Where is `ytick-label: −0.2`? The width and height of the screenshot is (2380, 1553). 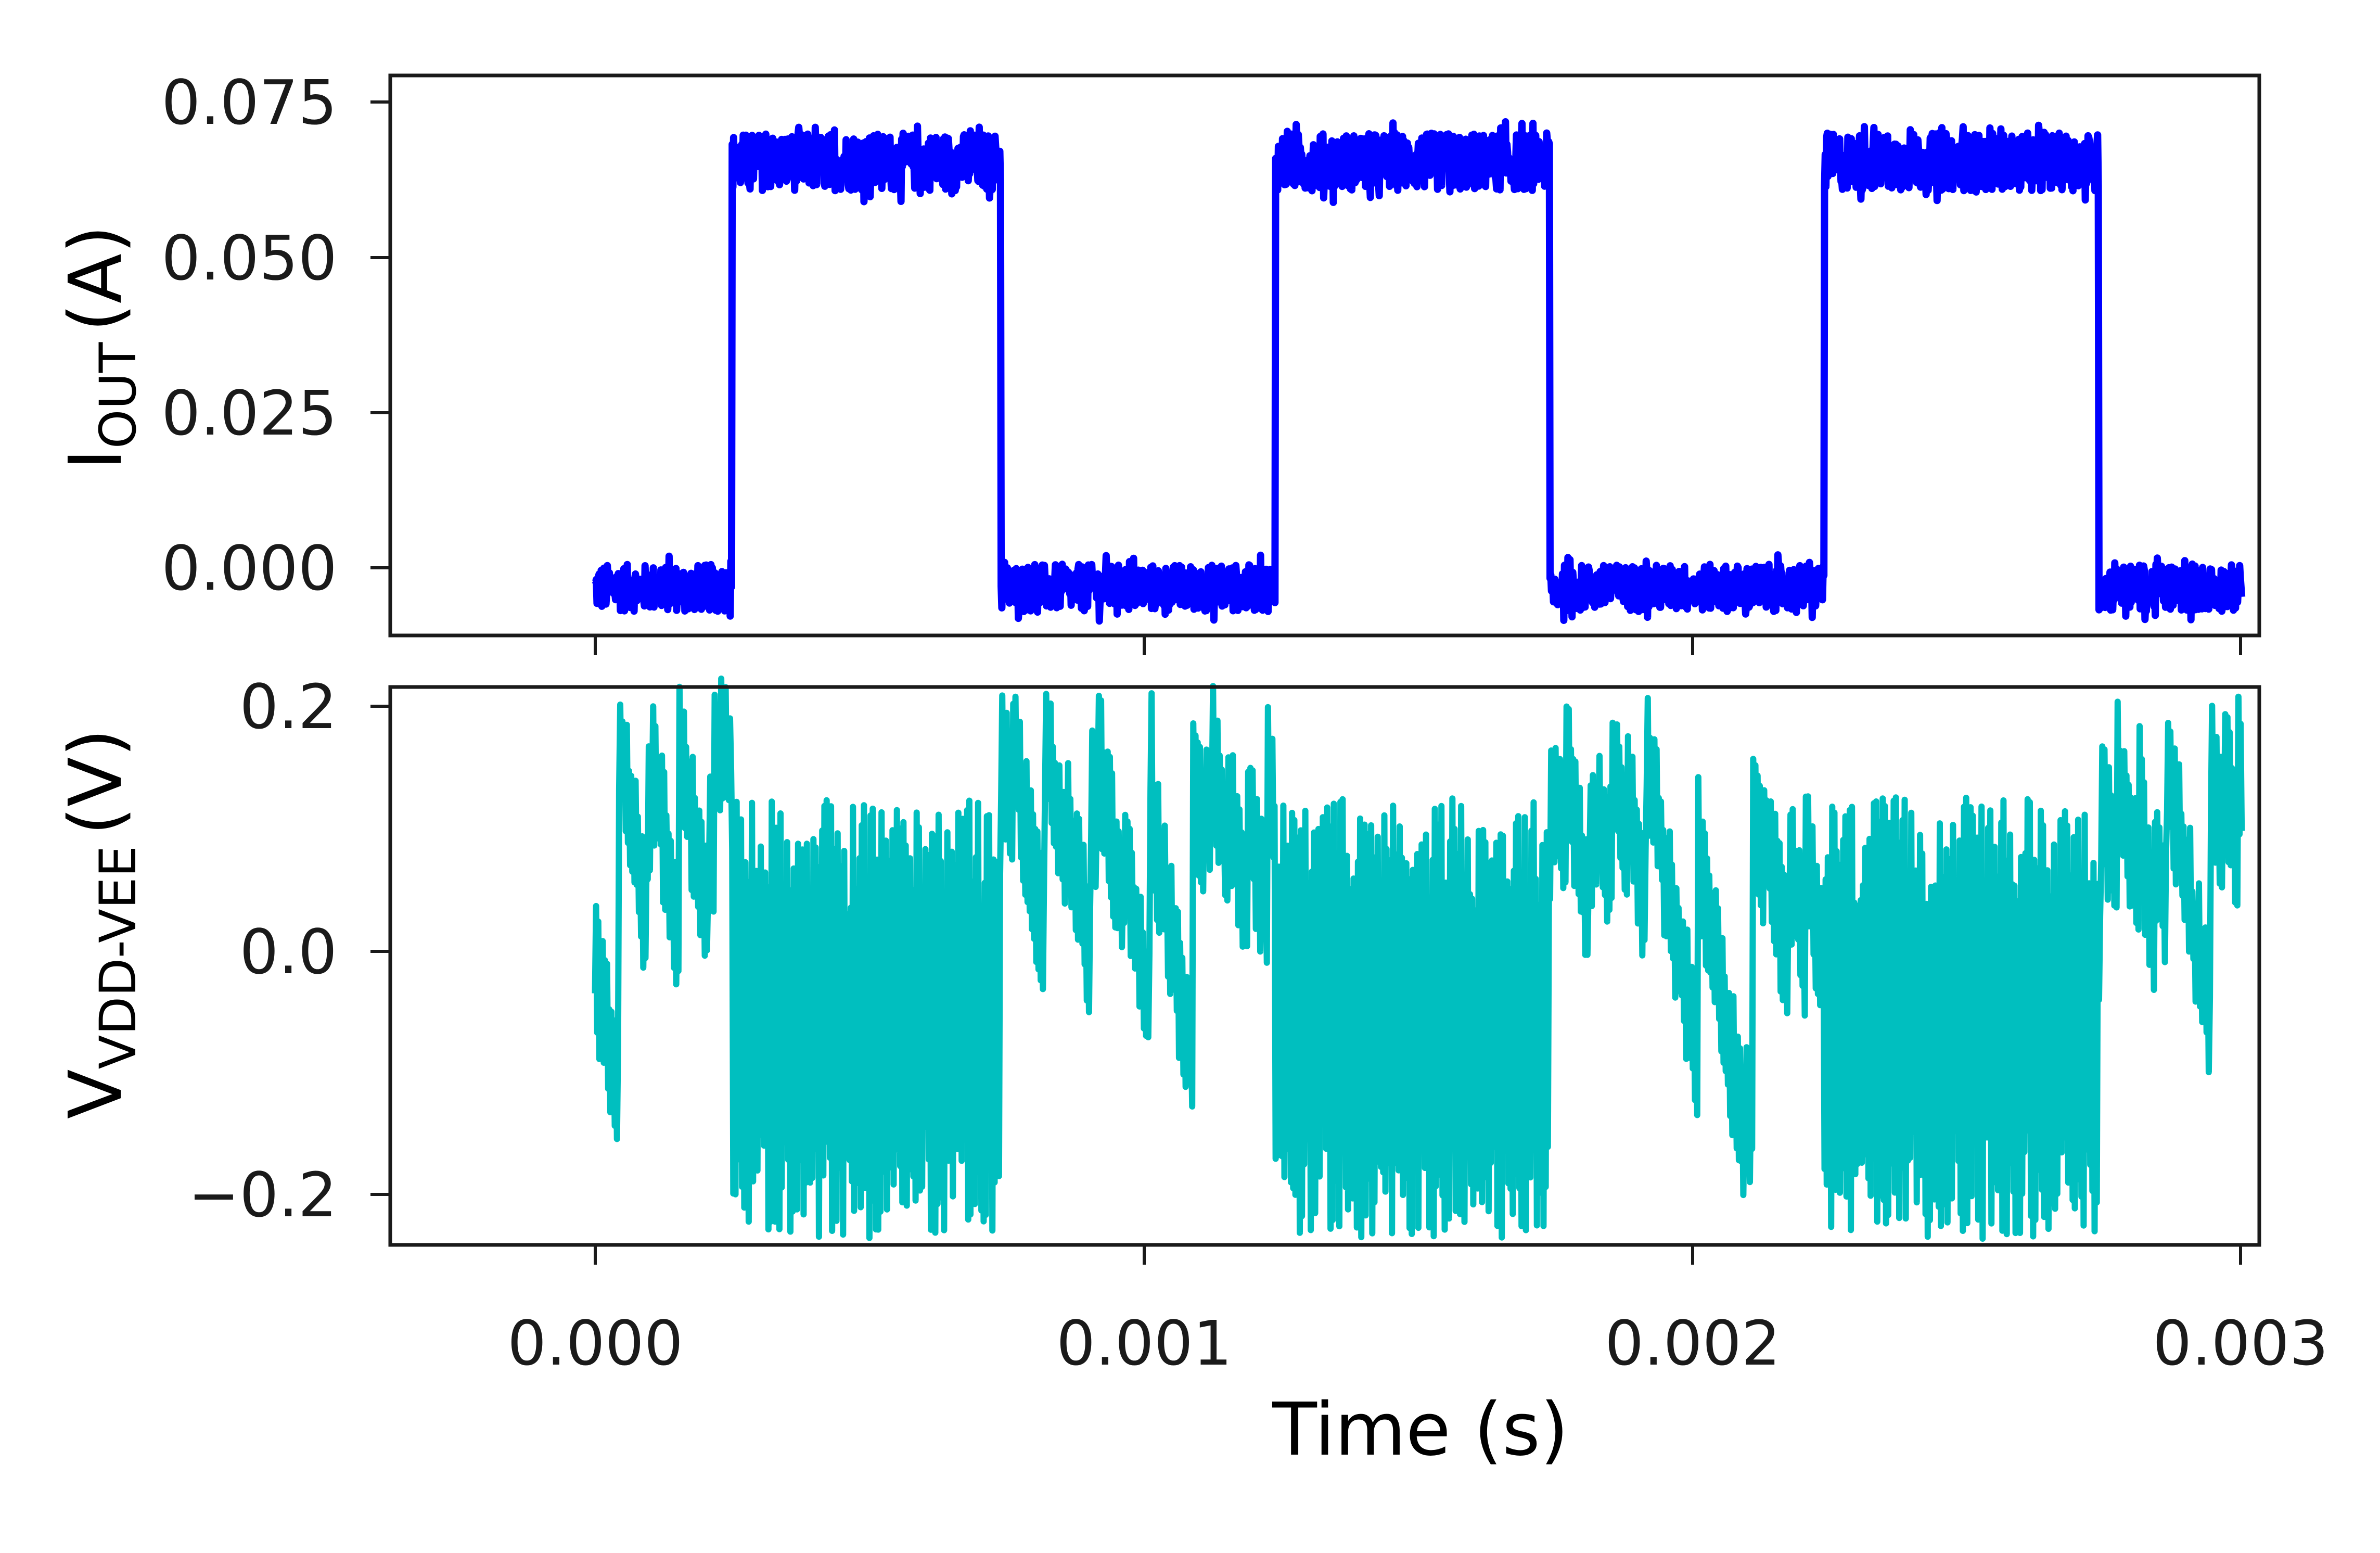 ytick-label: −0.2 is located at coordinates (262, 1195).